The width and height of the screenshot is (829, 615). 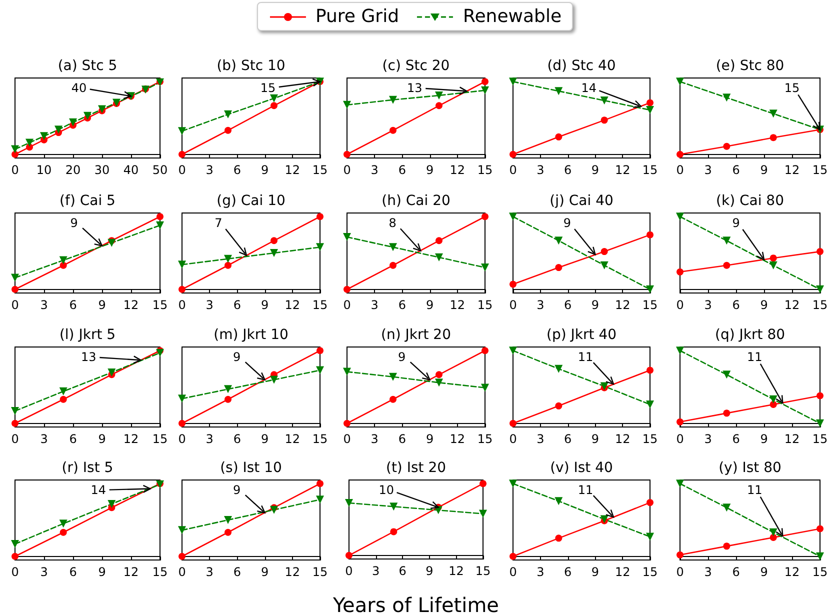 What do you see at coordinates (750, 201) in the screenshot?
I see `chart-title: (k) Cai 80` at bounding box center [750, 201].